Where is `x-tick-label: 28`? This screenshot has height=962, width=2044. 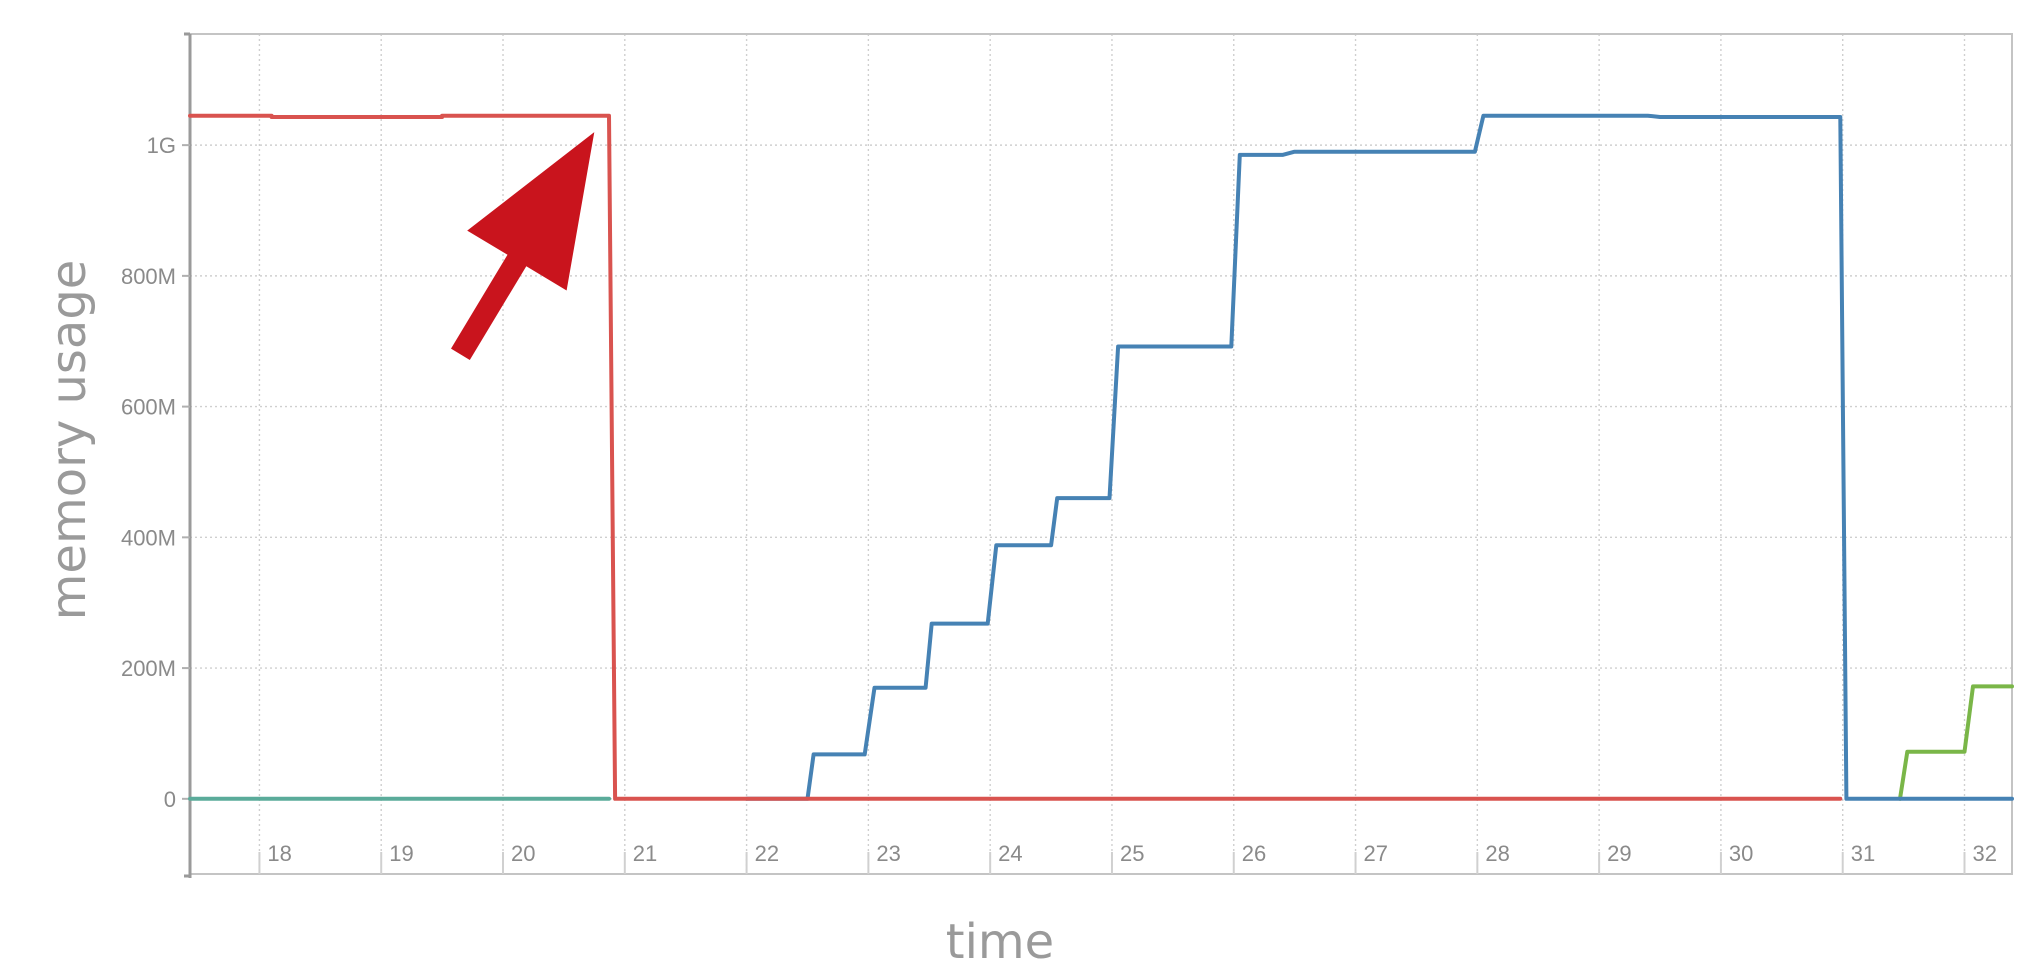
x-tick-label: 28 is located at coordinates (1497, 853).